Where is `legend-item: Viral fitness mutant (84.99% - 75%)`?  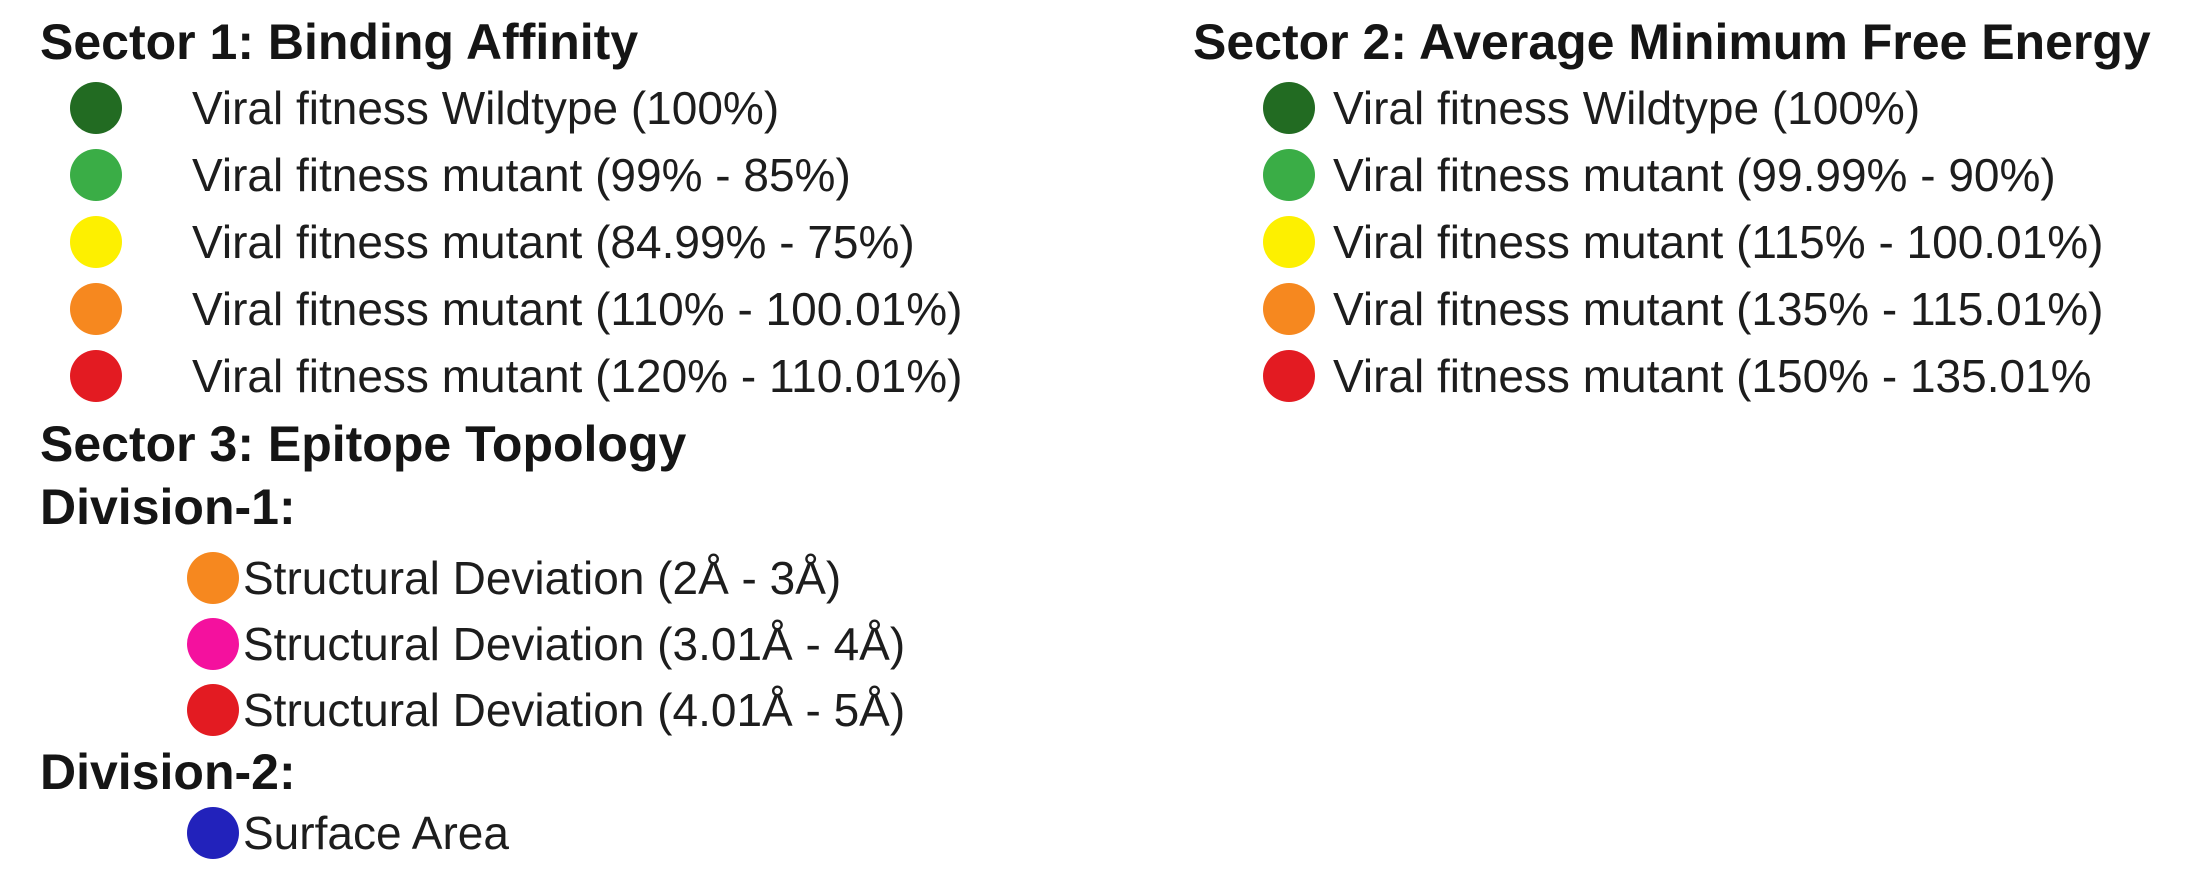
legend-item: Viral fitness mutant (84.99% - 75%) is located at coordinates (481, 241).